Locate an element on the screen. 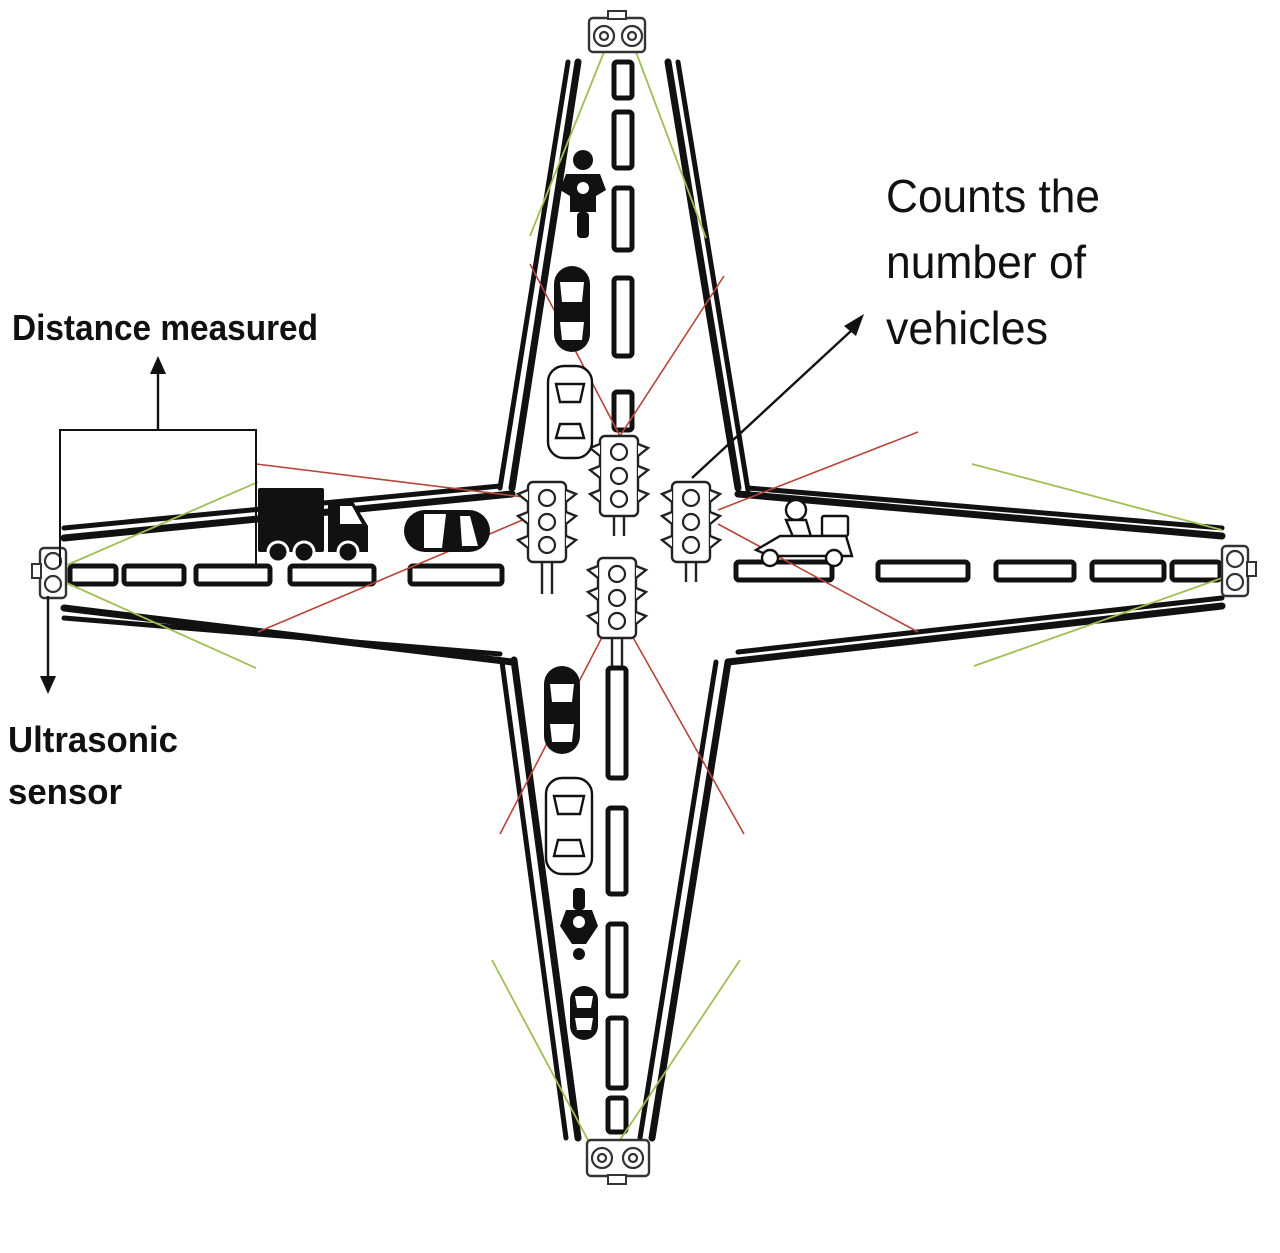 Image resolution: width=1280 pixels, height=1253 pixels. counts-label-line2: number of is located at coordinates (986, 262).